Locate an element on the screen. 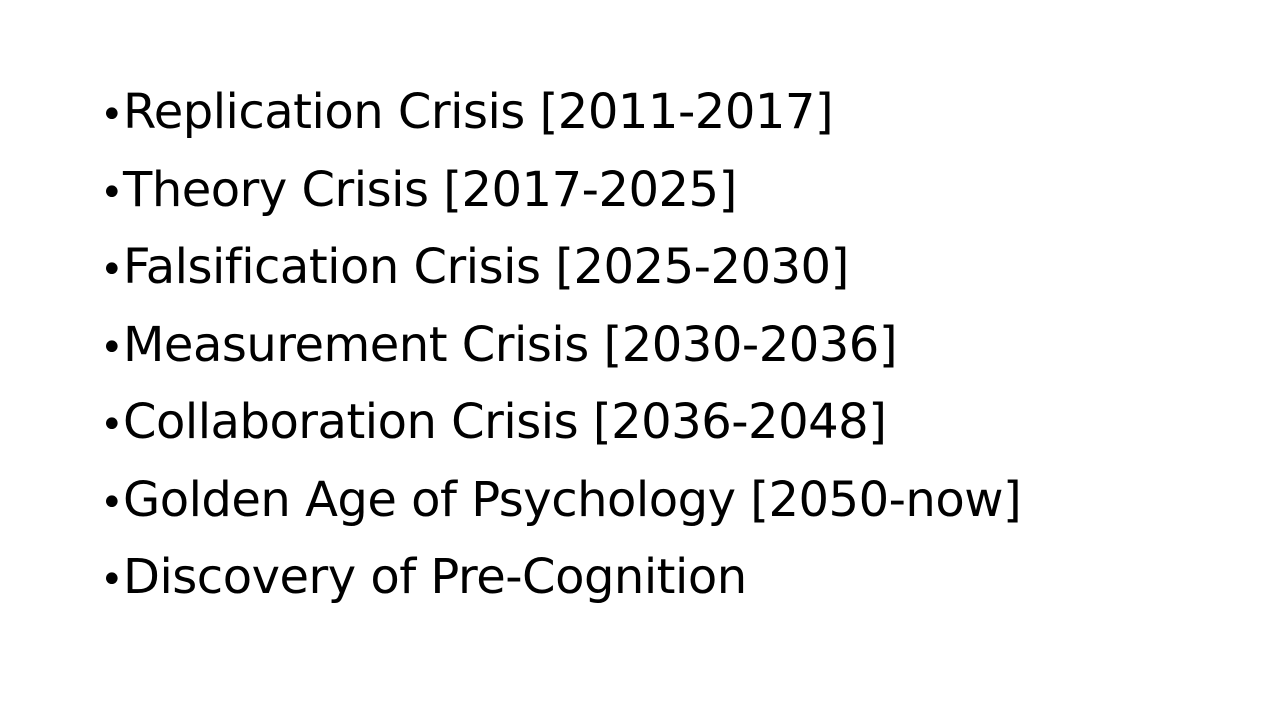  list-item: • Replication Crisis [2011-2017] is located at coordinates (560, 113).